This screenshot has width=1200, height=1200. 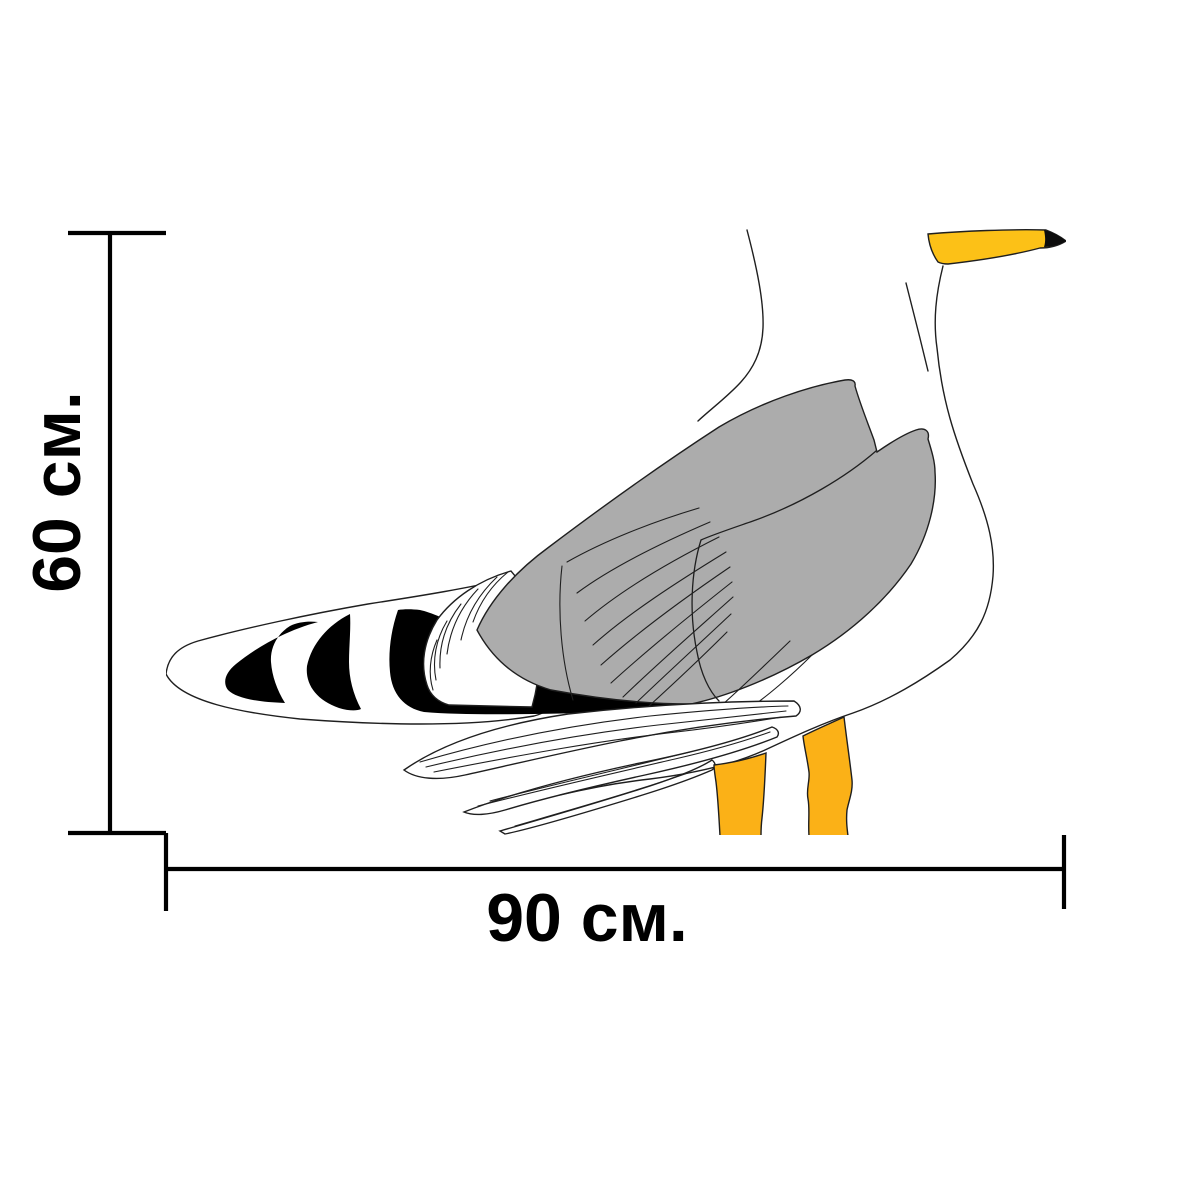 I want to click on wing-feather-lines, so click(x=718, y=579).